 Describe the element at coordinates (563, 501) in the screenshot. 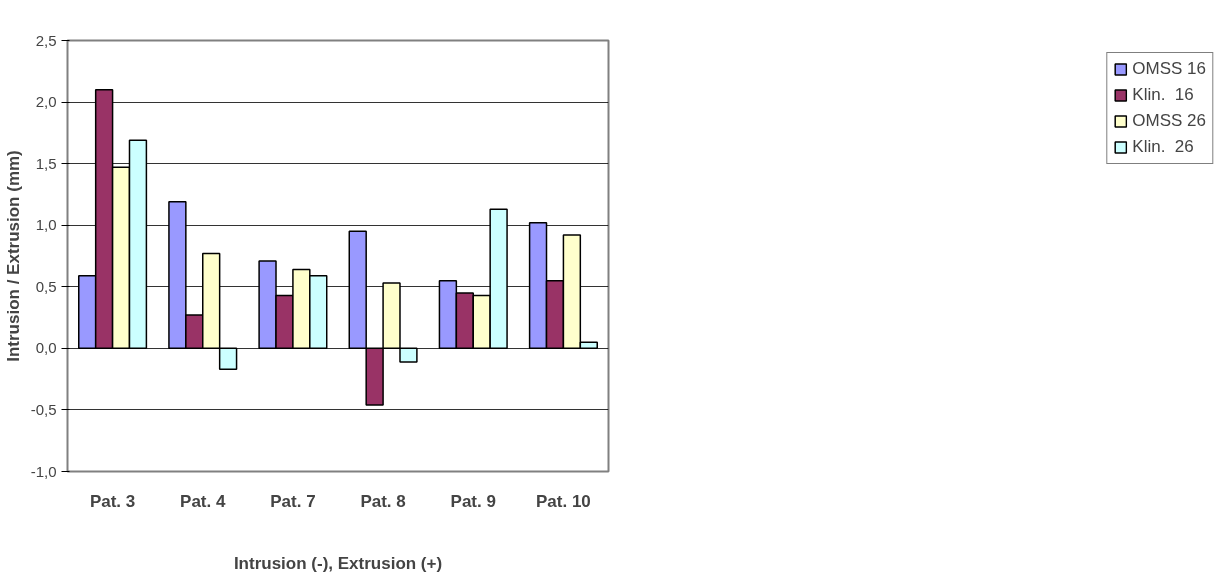

I see `x-tick-label: Pat. 10` at that location.